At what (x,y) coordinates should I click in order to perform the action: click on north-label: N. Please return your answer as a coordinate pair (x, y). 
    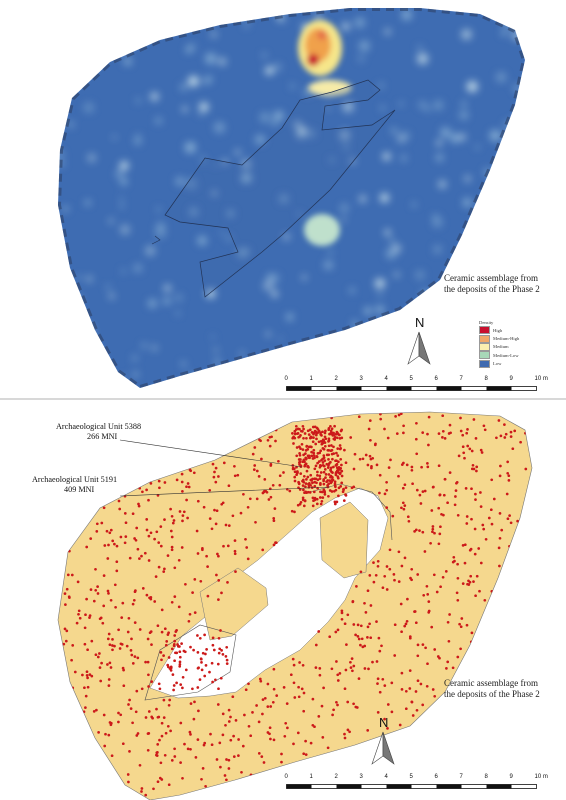
    Looking at the image, I should click on (420, 322).